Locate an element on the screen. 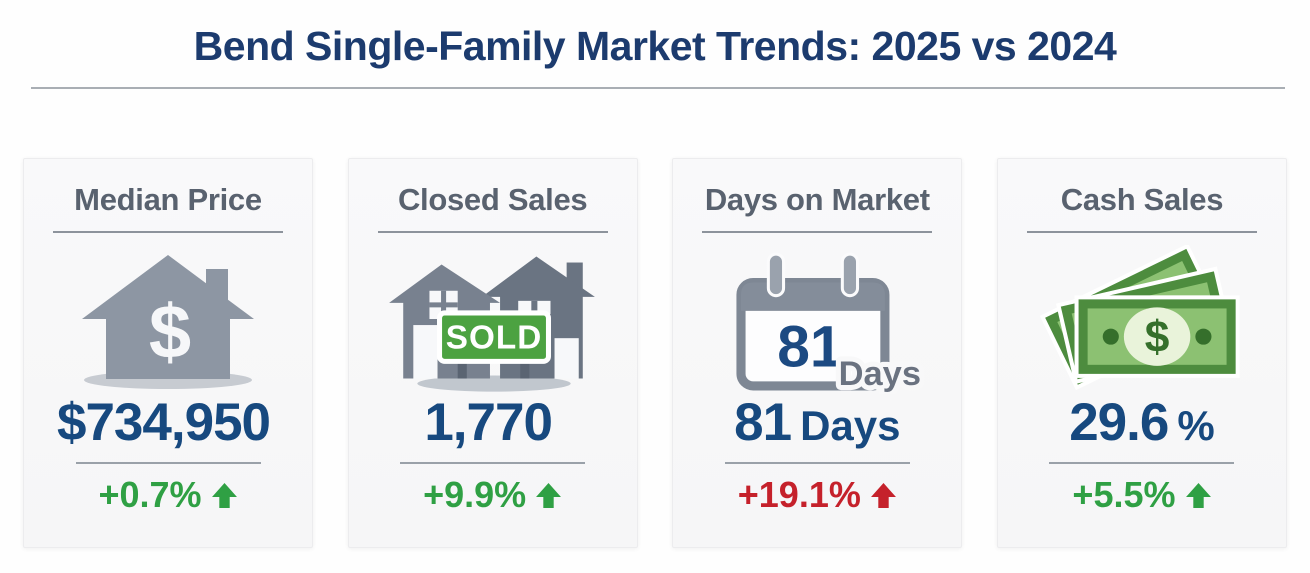  calendar-number: 81 is located at coordinates (810, 347).